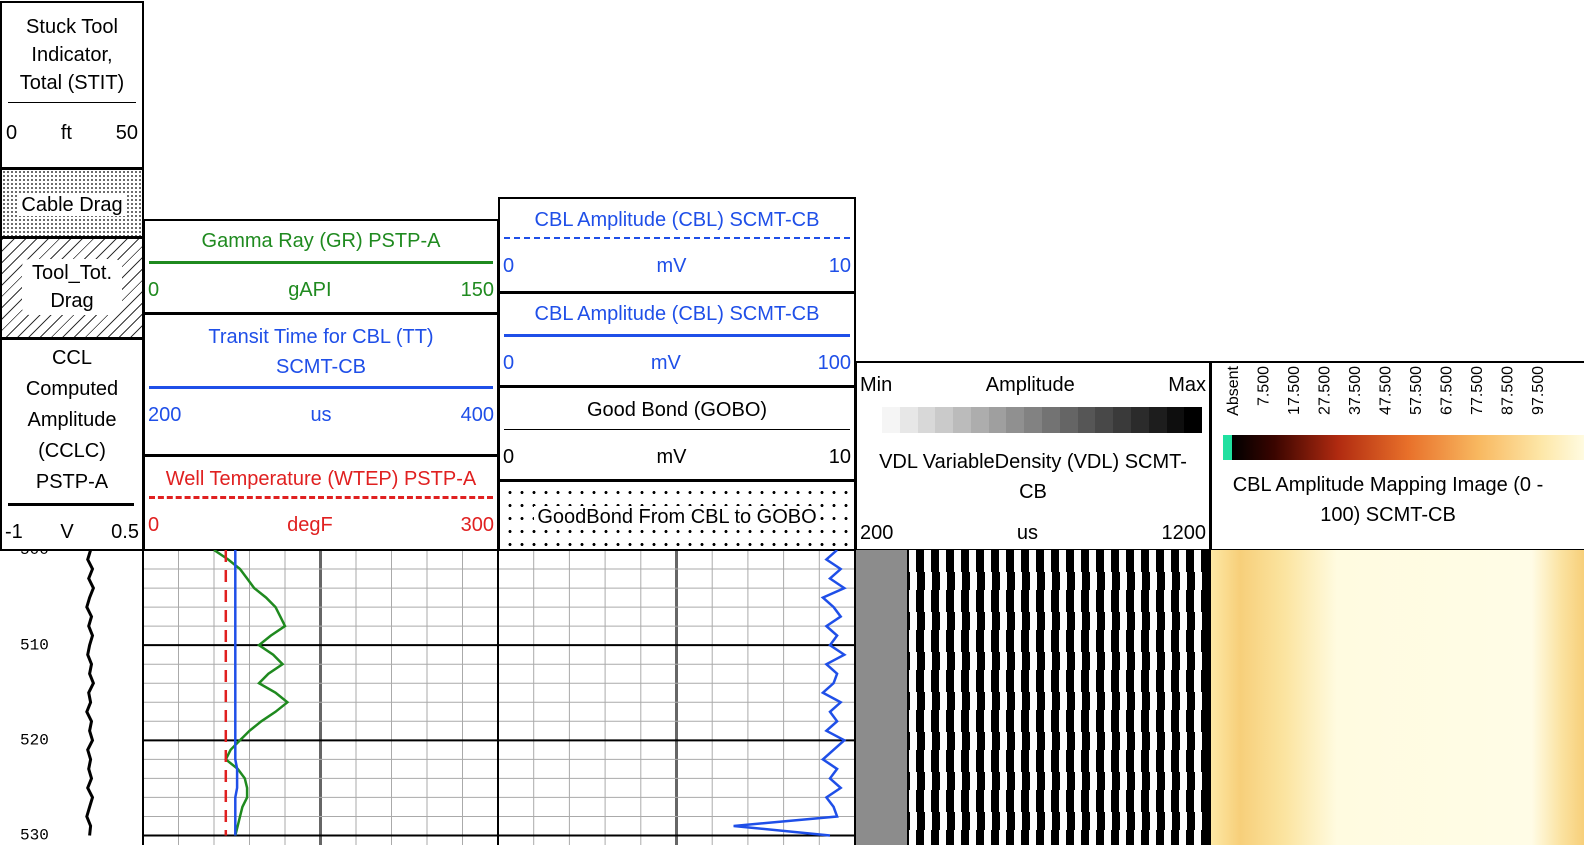 Image resolution: width=1584 pixels, height=845 pixels. I want to click on header-title: VDL VariableDensity (VDL) SCMT-CB, so click(1033, 477).